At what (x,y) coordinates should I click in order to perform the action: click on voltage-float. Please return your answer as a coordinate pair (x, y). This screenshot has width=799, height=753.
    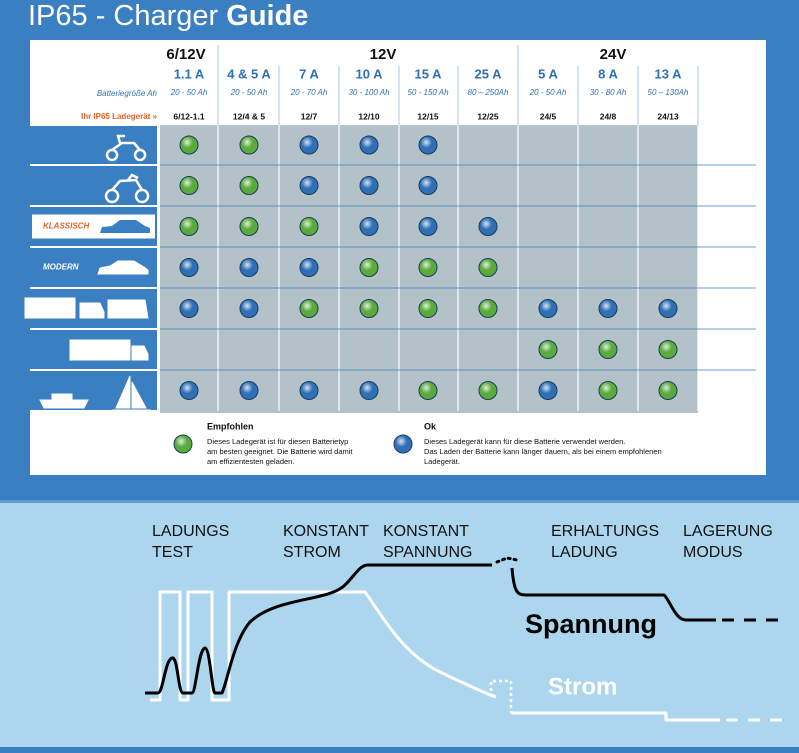
    Looking at the image, I should click on (613, 594).